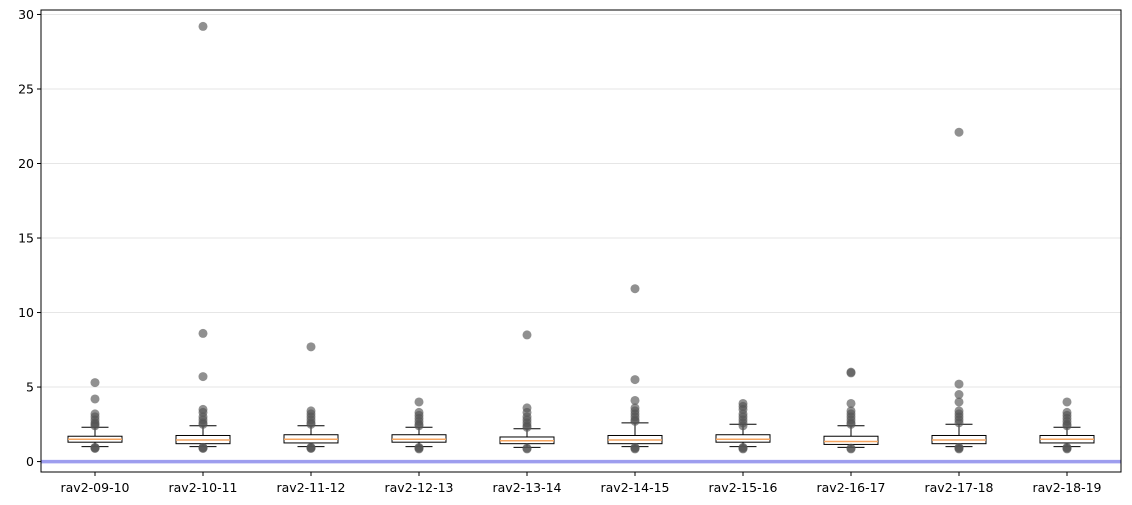  What do you see at coordinates (635, 487) in the screenshot?
I see `x-tick-label: rav2-14-15` at bounding box center [635, 487].